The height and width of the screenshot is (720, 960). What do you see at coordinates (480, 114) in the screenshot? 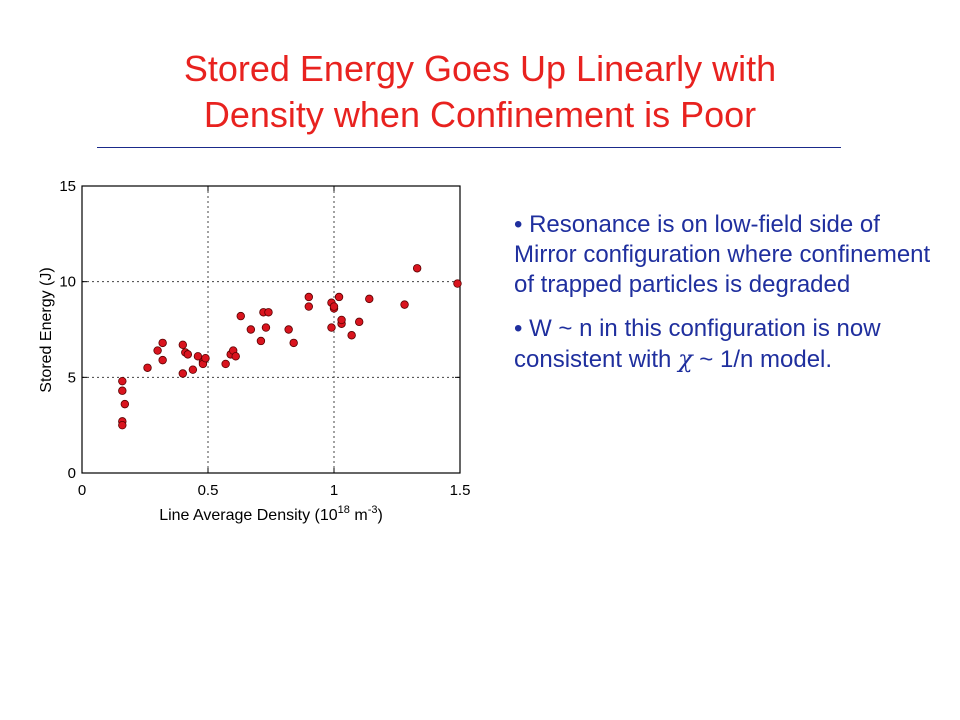
I see `title-line-2: Density when Confinement is Poor` at bounding box center [480, 114].